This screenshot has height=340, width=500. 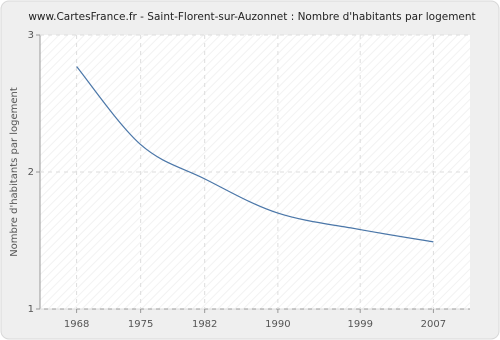 I want to click on y-tick-label: 1, so click(x=31, y=309).